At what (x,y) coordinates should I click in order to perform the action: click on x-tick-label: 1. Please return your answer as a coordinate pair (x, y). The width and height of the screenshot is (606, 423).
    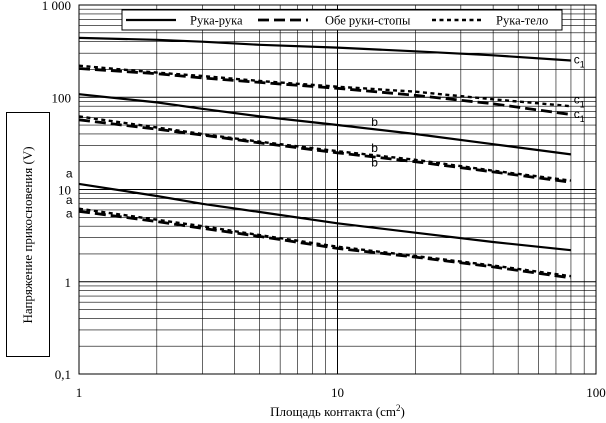
    Looking at the image, I should click on (79, 392).